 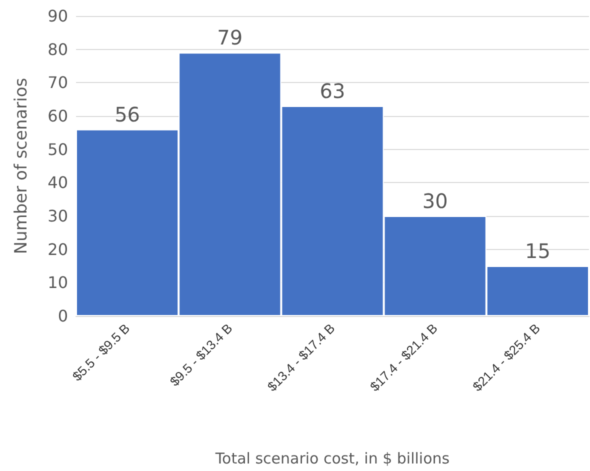 What do you see at coordinates (58, 182) in the screenshot?
I see `y-tick-label: 40` at bounding box center [58, 182].